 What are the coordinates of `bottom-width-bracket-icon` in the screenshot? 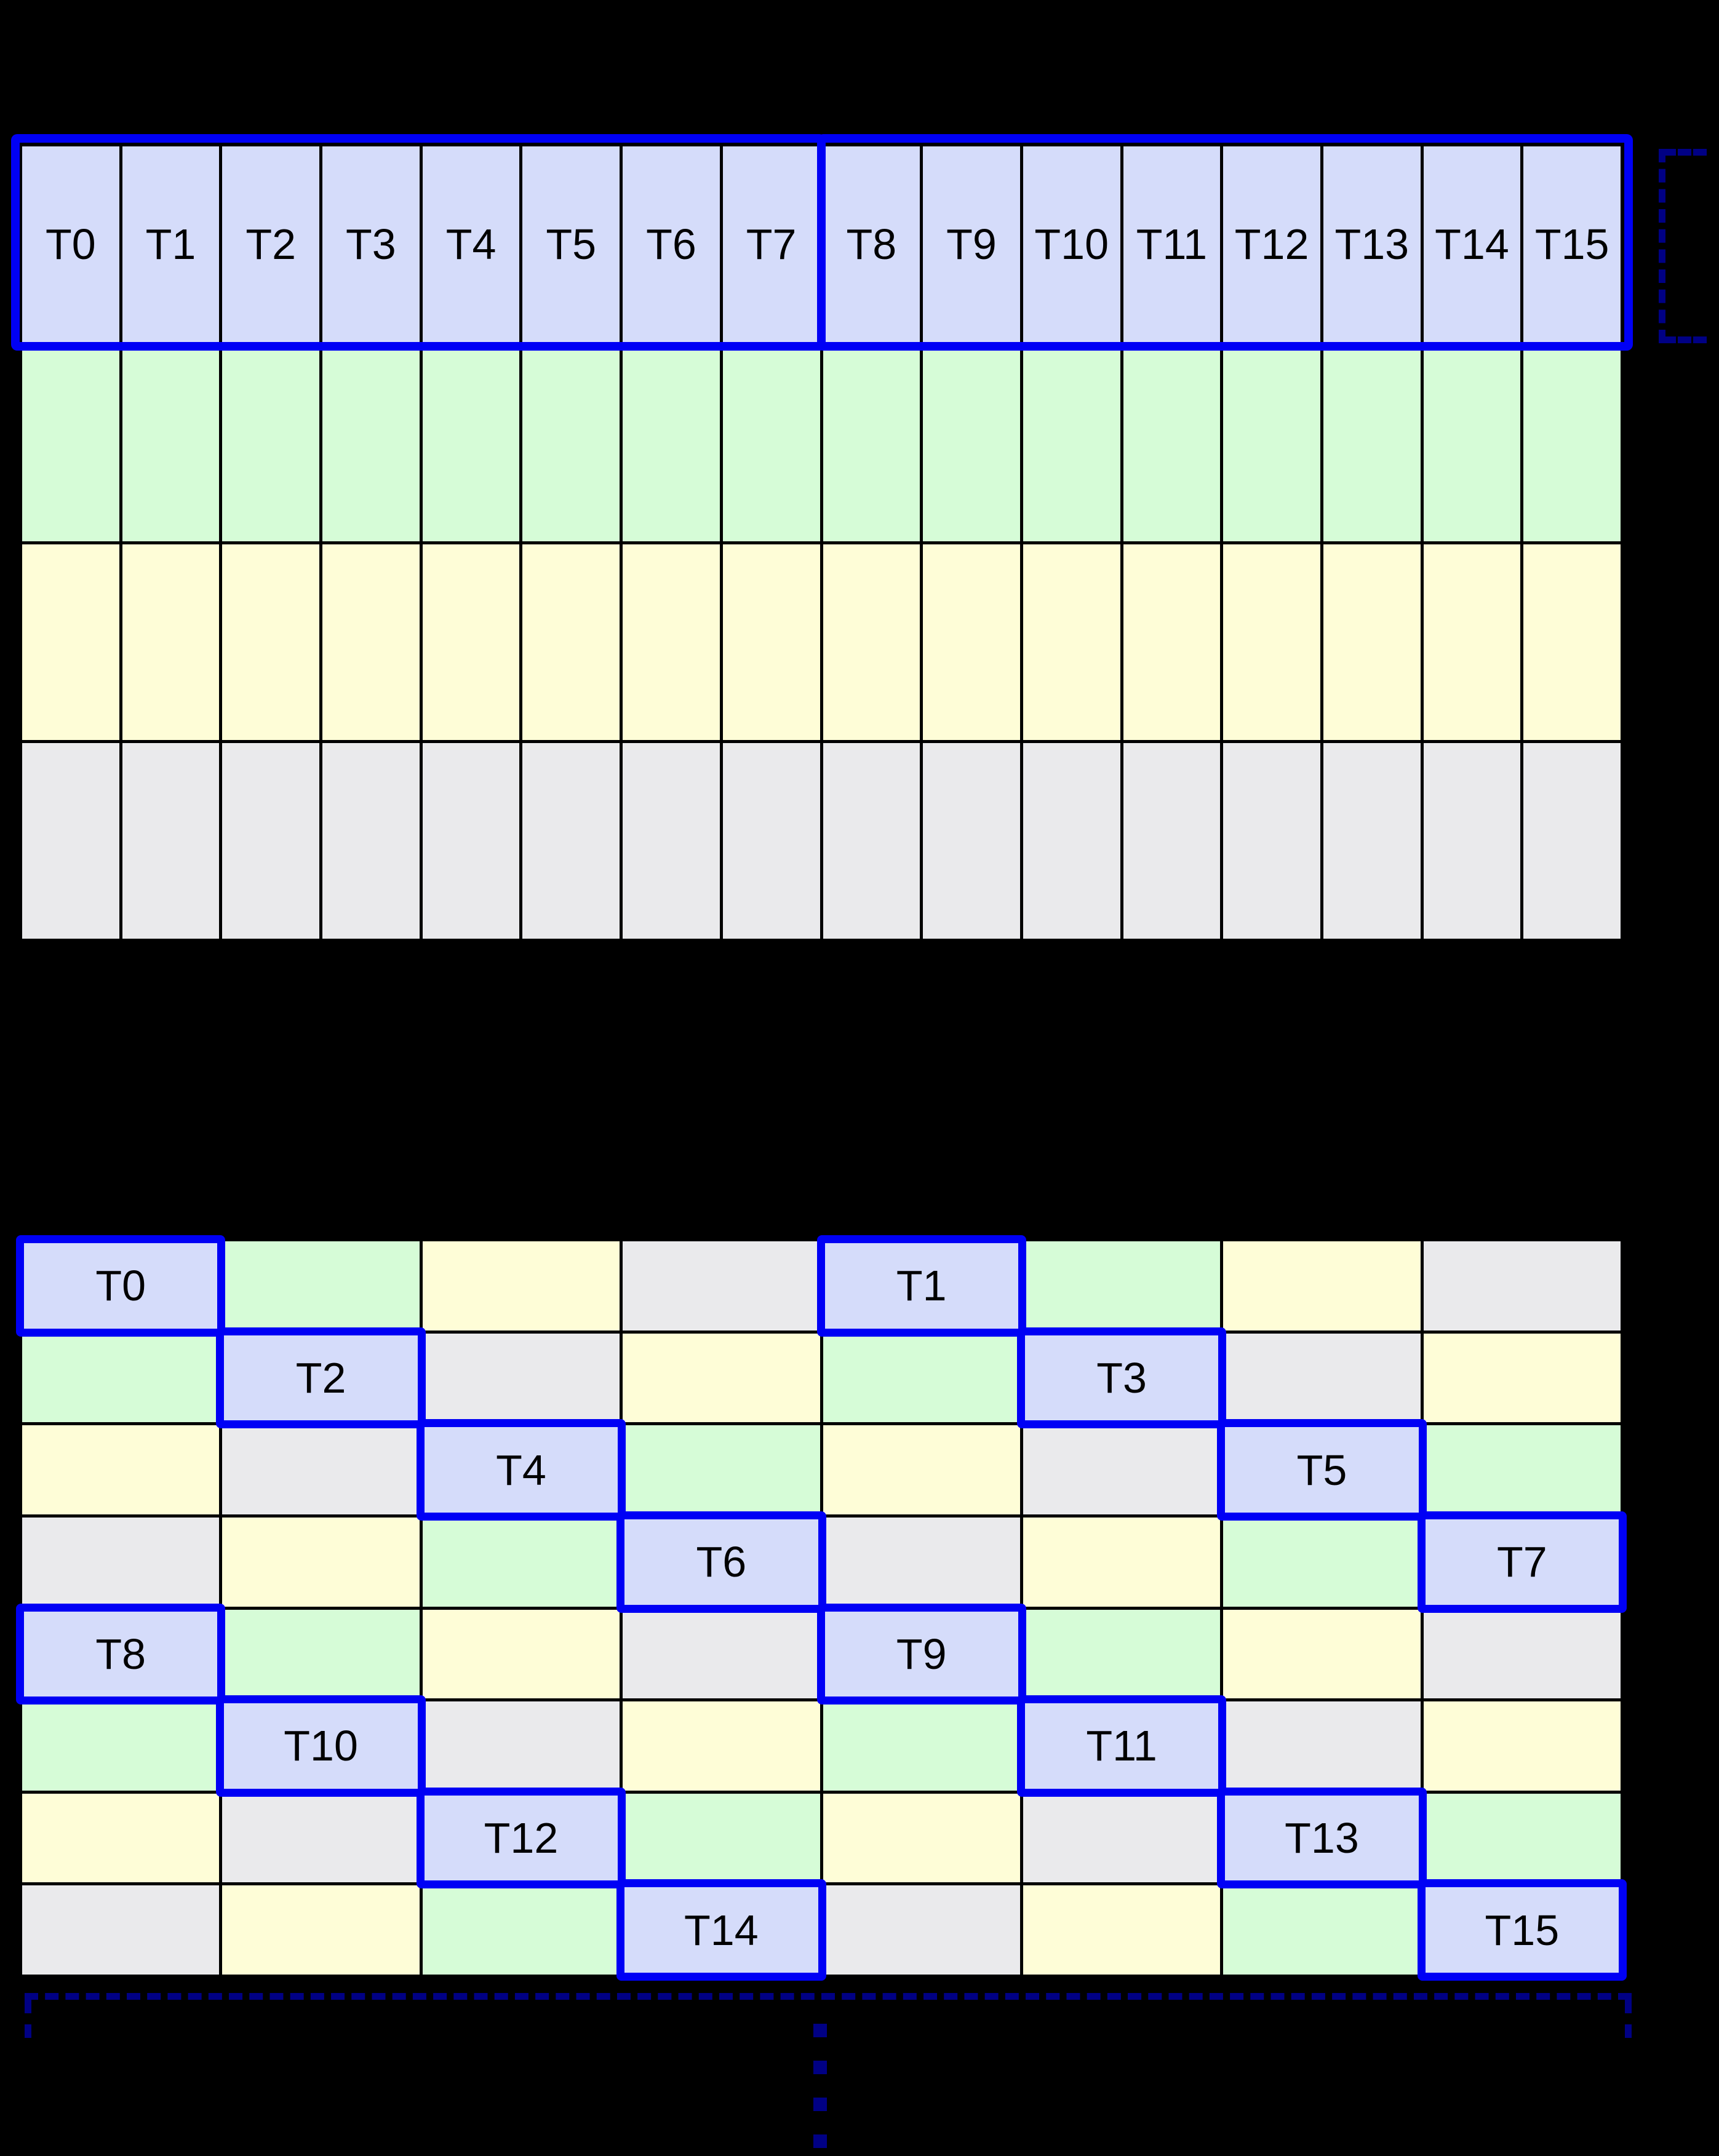 It's located at (828, 1996).